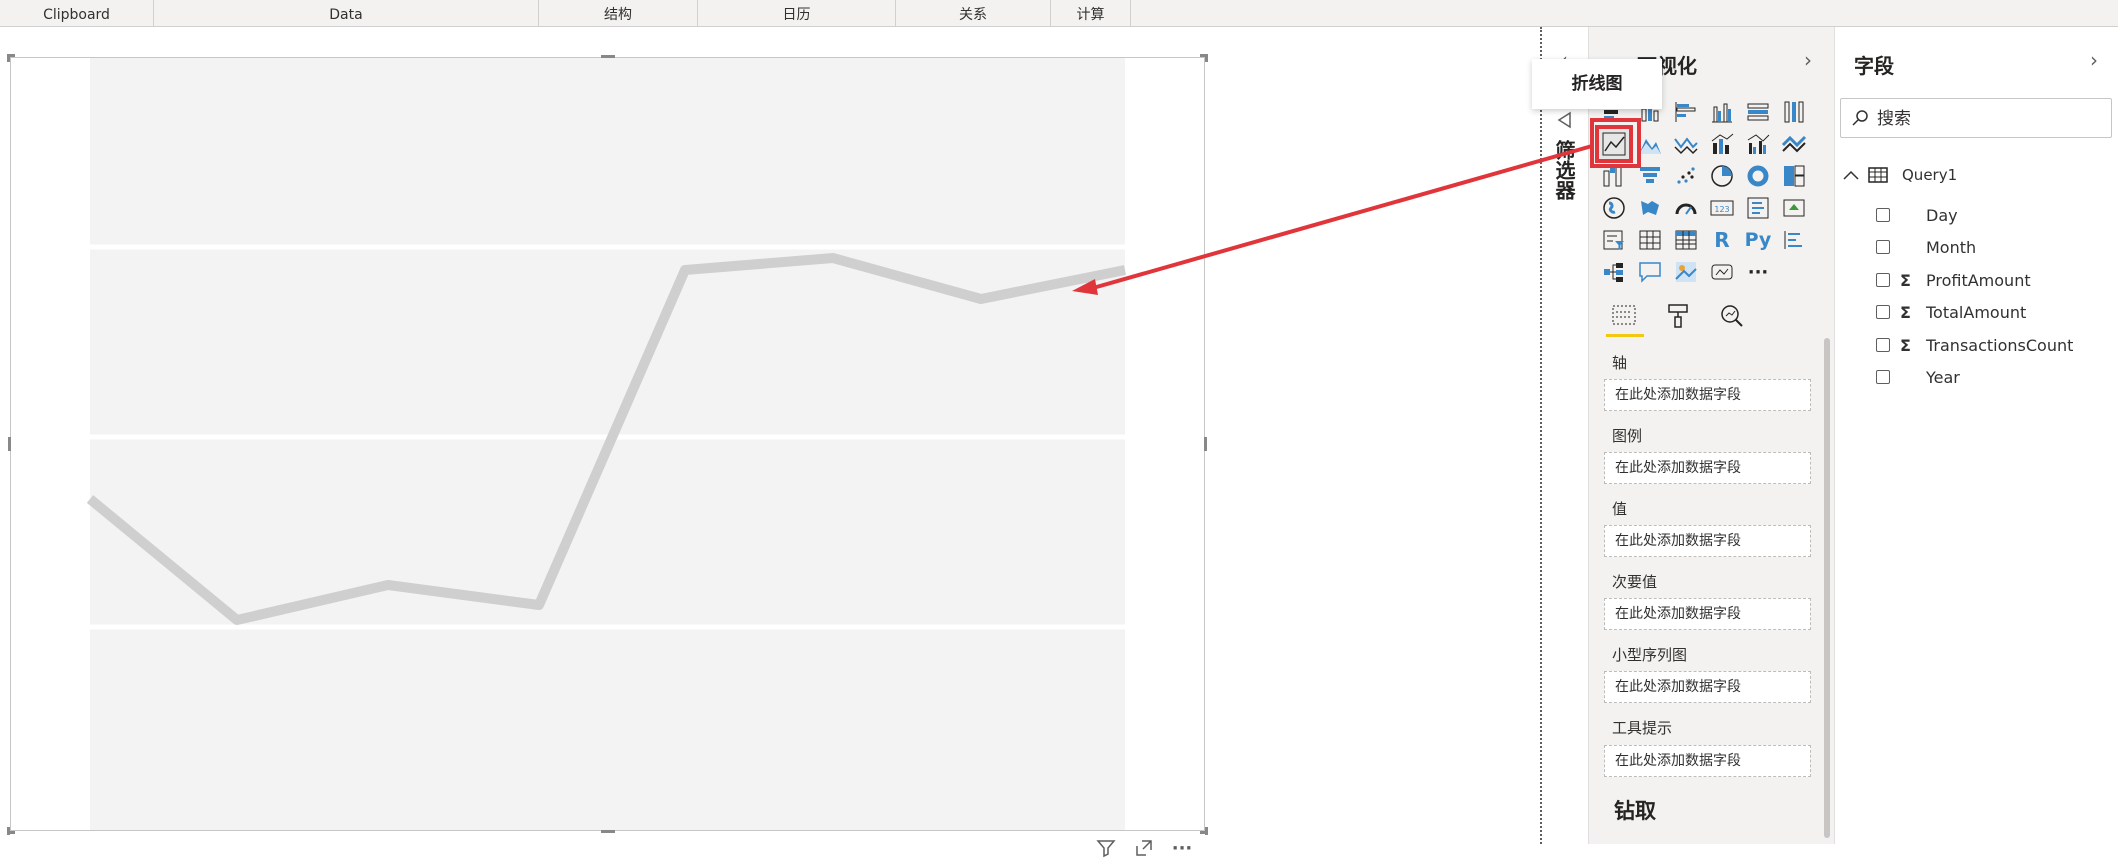  What do you see at coordinates (1686, 112) in the screenshot?
I see `clustered-bar-chart-icon` at bounding box center [1686, 112].